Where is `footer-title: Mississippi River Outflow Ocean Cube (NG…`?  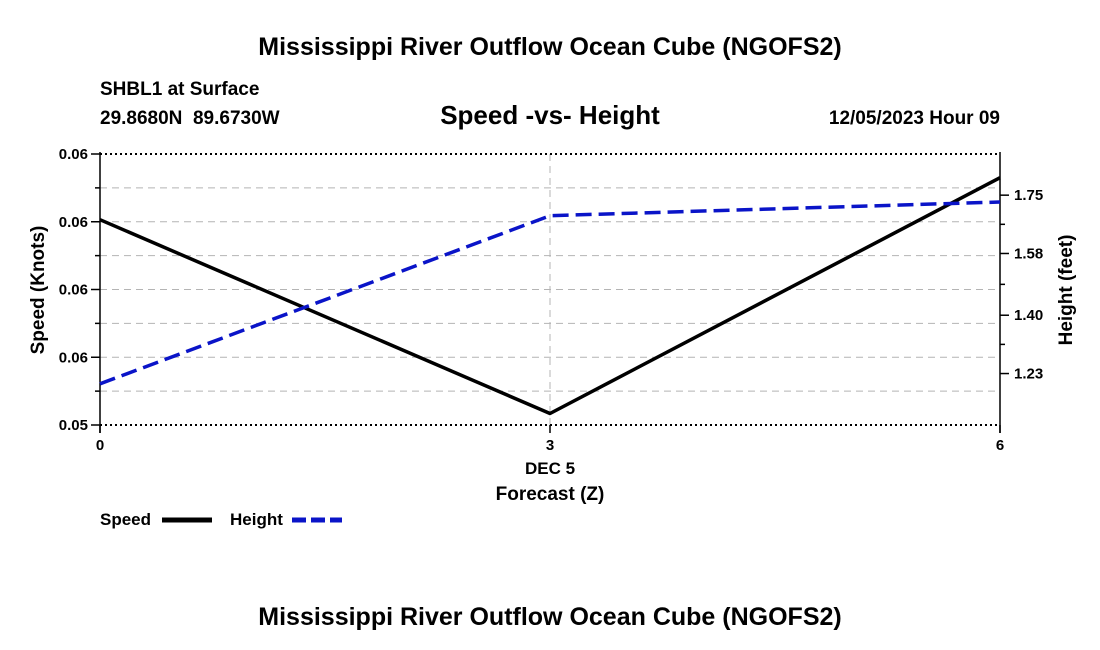
footer-title: Mississippi River Outflow Ocean Cube (NG… is located at coordinates (549, 617).